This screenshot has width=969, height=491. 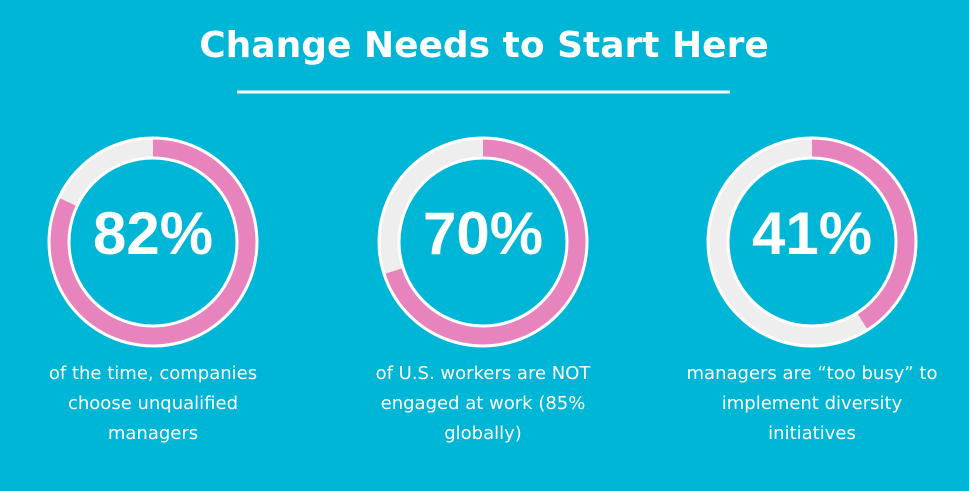 I want to click on caption-line: engaged at work (85%, so click(x=483, y=403).